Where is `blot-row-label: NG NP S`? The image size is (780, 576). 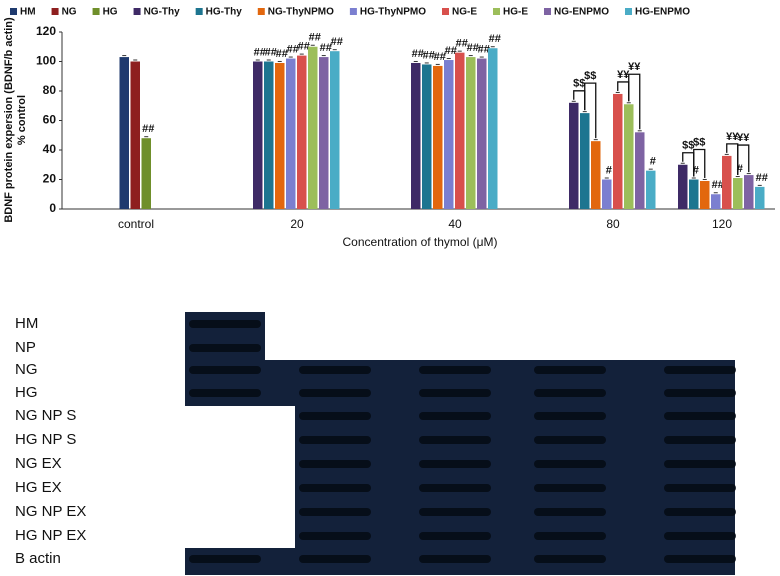 blot-row-label: NG NP S is located at coordinates (45, 415).